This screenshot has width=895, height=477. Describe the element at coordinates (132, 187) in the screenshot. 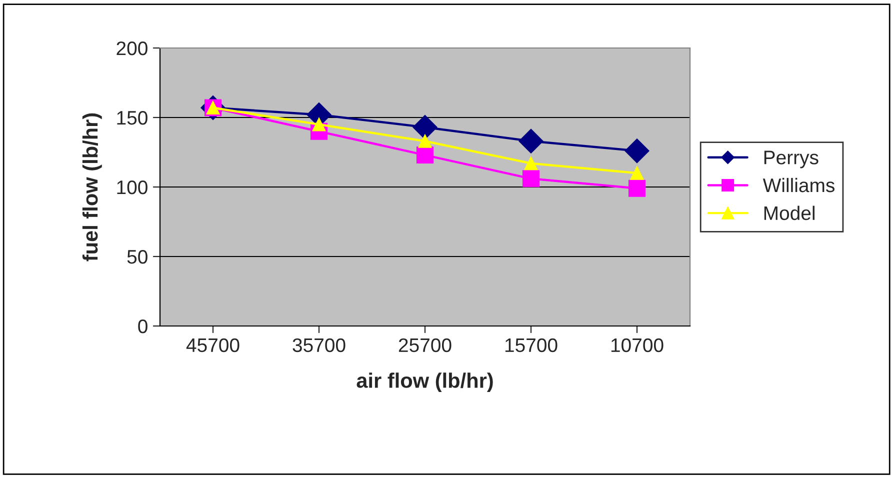

I see `y-tick-label: 100` at that location.